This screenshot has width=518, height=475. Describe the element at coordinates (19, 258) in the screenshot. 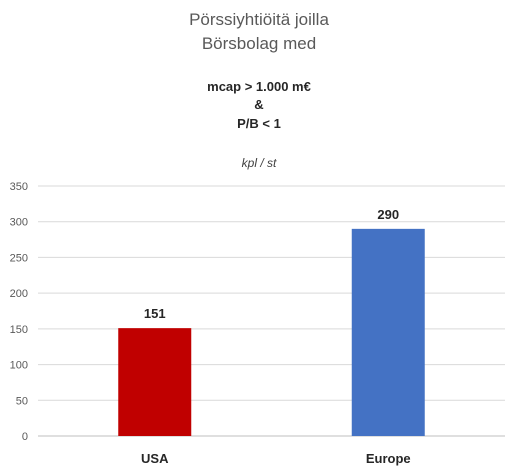

I see `y-tick-label: 250` at that location.